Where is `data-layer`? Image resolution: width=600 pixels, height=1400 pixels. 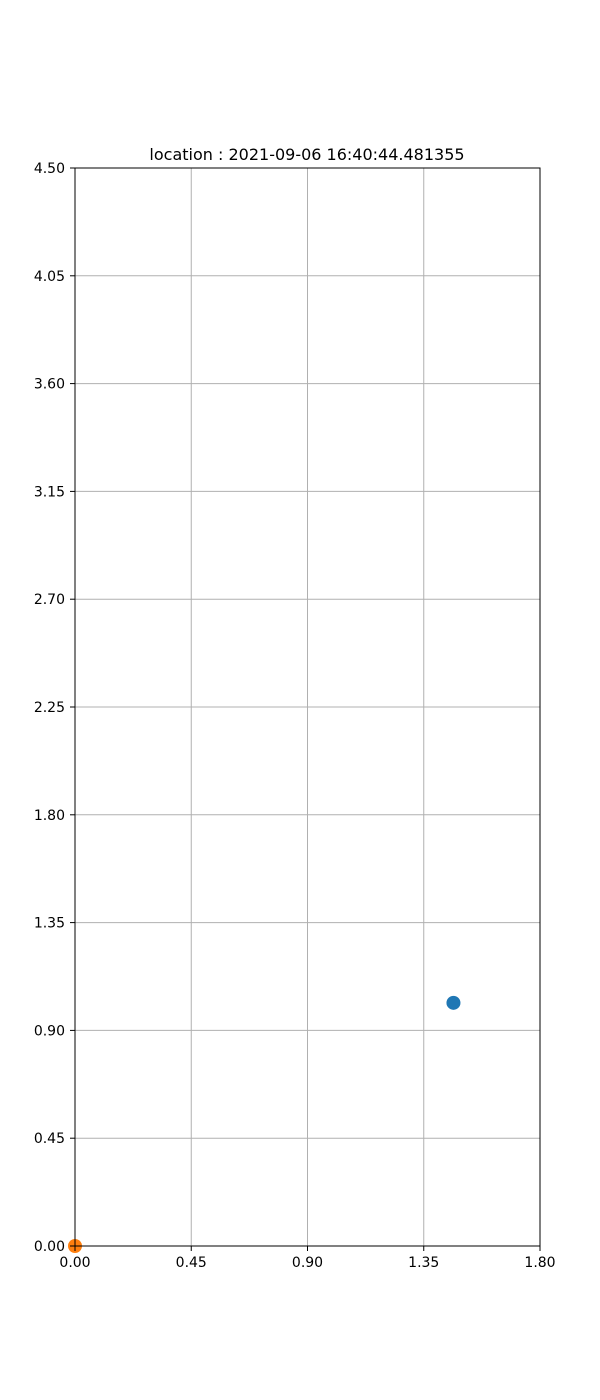
data-layer is located at coordinates (264, 1124).